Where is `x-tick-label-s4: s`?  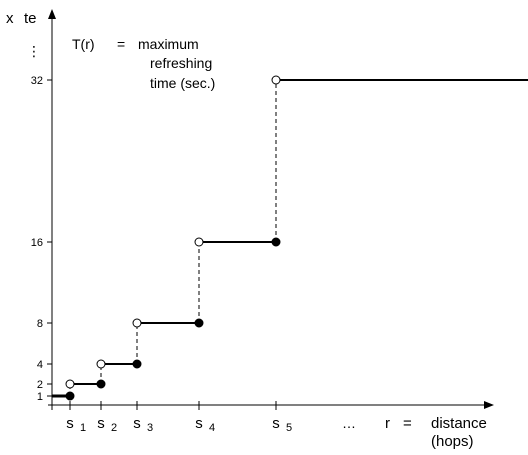 x-tick-label-s4: s is located at coordinates (199, 423).